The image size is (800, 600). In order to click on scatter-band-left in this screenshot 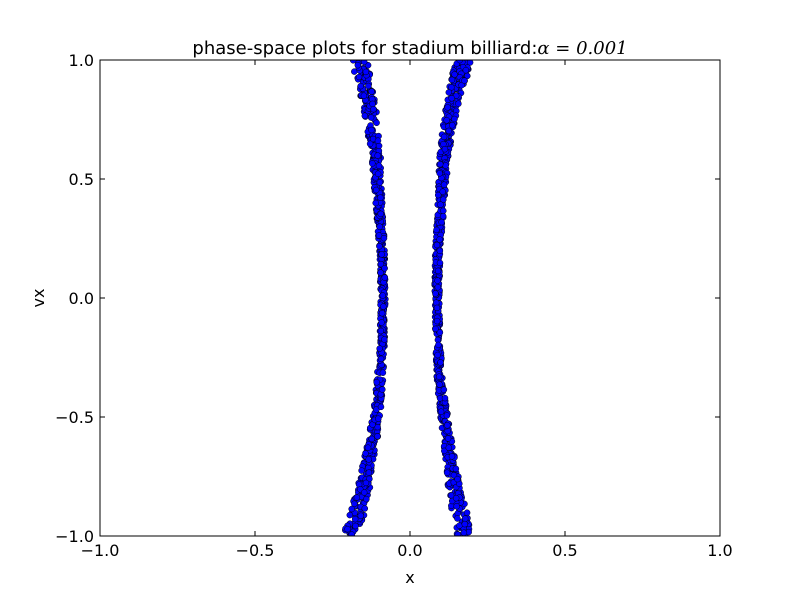, I will do `click(365, 298)`.